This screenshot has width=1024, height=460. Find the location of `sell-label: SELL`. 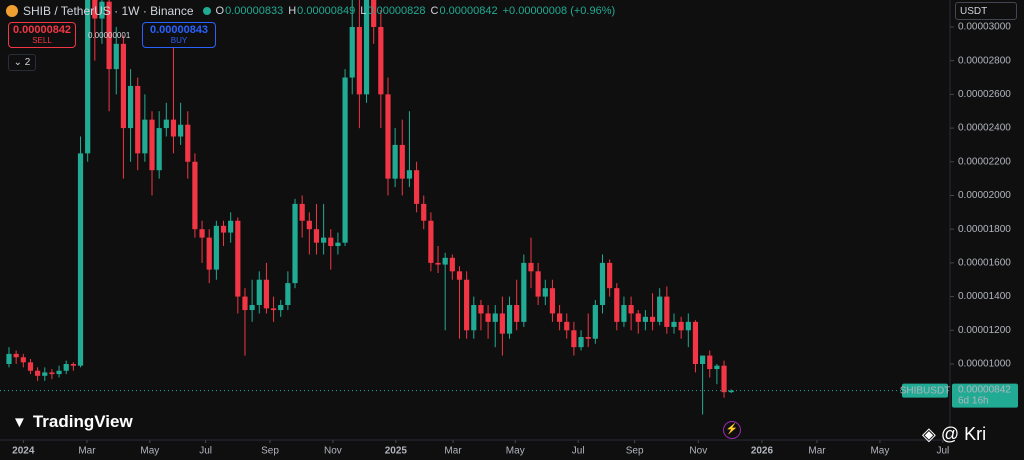

sell-label: SELL is located at coordinates (42, 40).